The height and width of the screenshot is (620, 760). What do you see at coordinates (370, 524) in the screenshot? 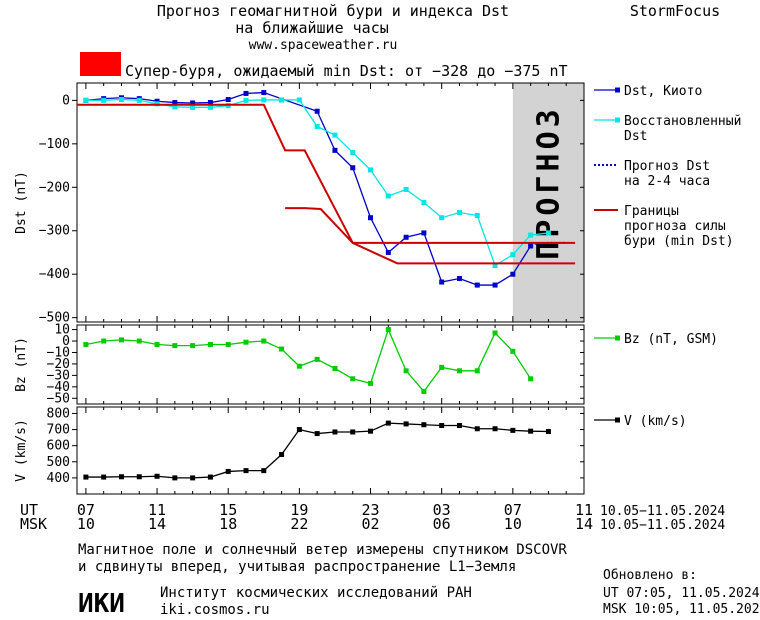
I see `msk-tick-label: 02` at bounding box center [370, 524].